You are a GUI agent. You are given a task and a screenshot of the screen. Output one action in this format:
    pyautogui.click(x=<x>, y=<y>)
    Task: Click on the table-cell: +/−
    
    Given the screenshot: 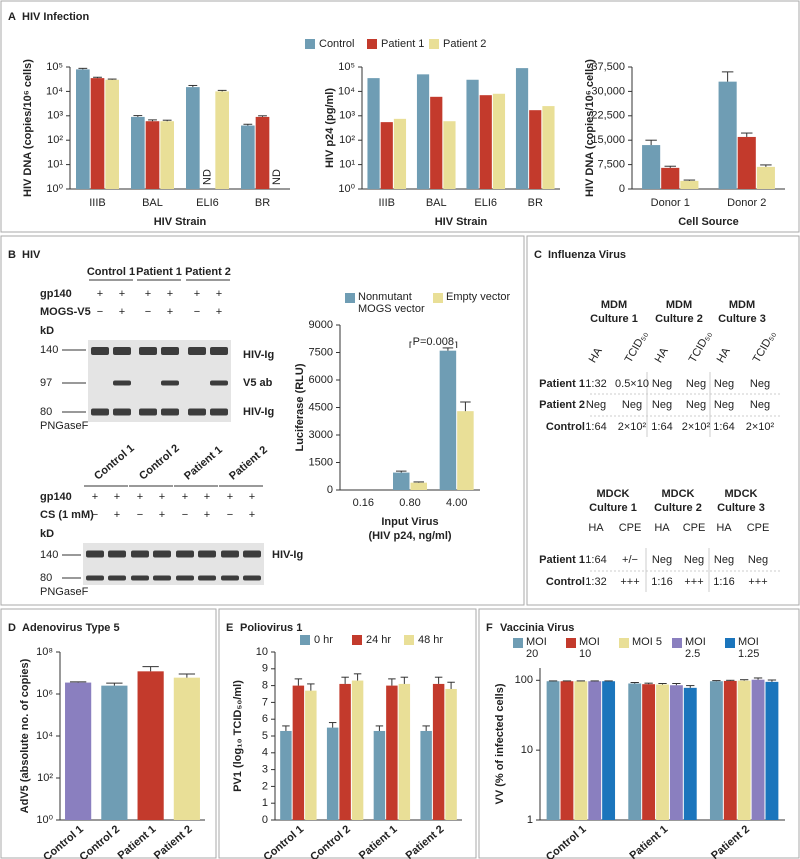 What is the action you would take?
    pyautogui.click(x=630, y=560)
    